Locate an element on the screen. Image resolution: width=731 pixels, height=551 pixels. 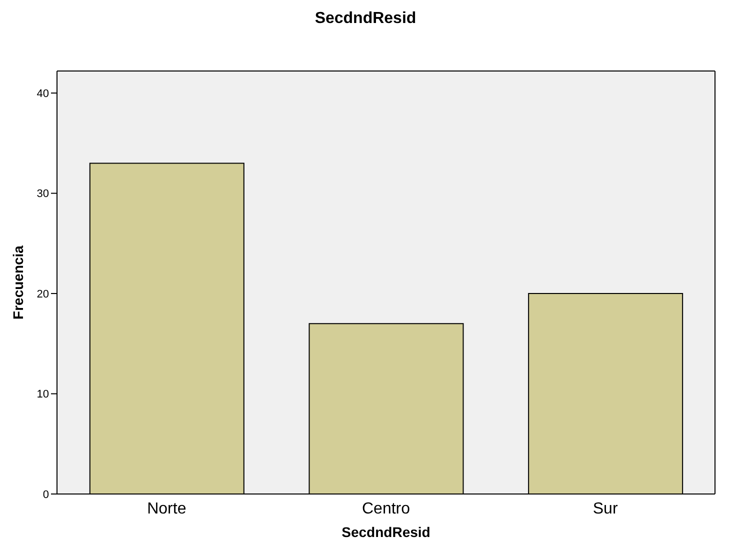
y-tick-label: 40 is located at coordinates (42, 94).